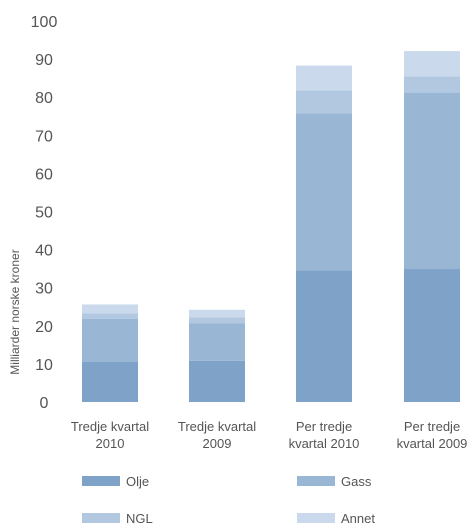 The width and height of the screenshot is (472, 528). Describe the element at coordinates (137, 481) in the screenshot. I see `legend-label-olje: Olje` at that location.